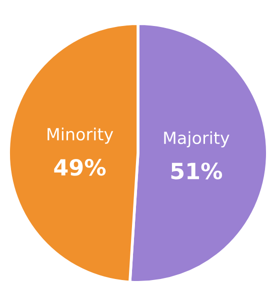  I want to click on data-label: 49%, so click(80, 167).